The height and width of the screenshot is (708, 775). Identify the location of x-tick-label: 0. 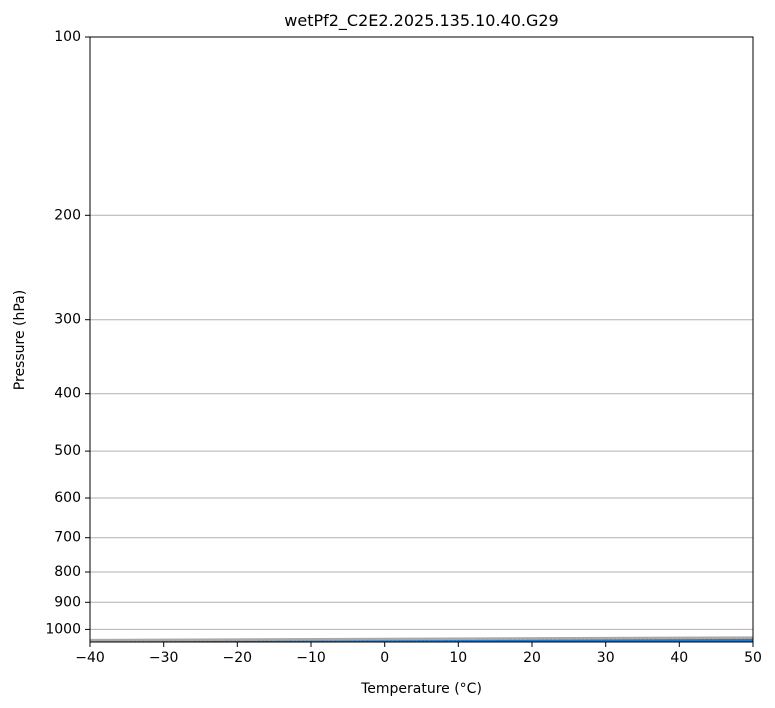
(384, 658).